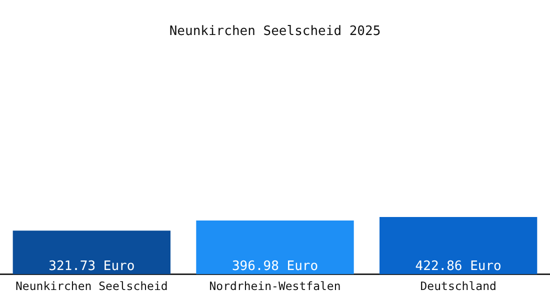  What do you see at coordinates (458, 286) in the screenshot?
I see `x-tick-label: Deutschland` at bounding box center [458, 286].